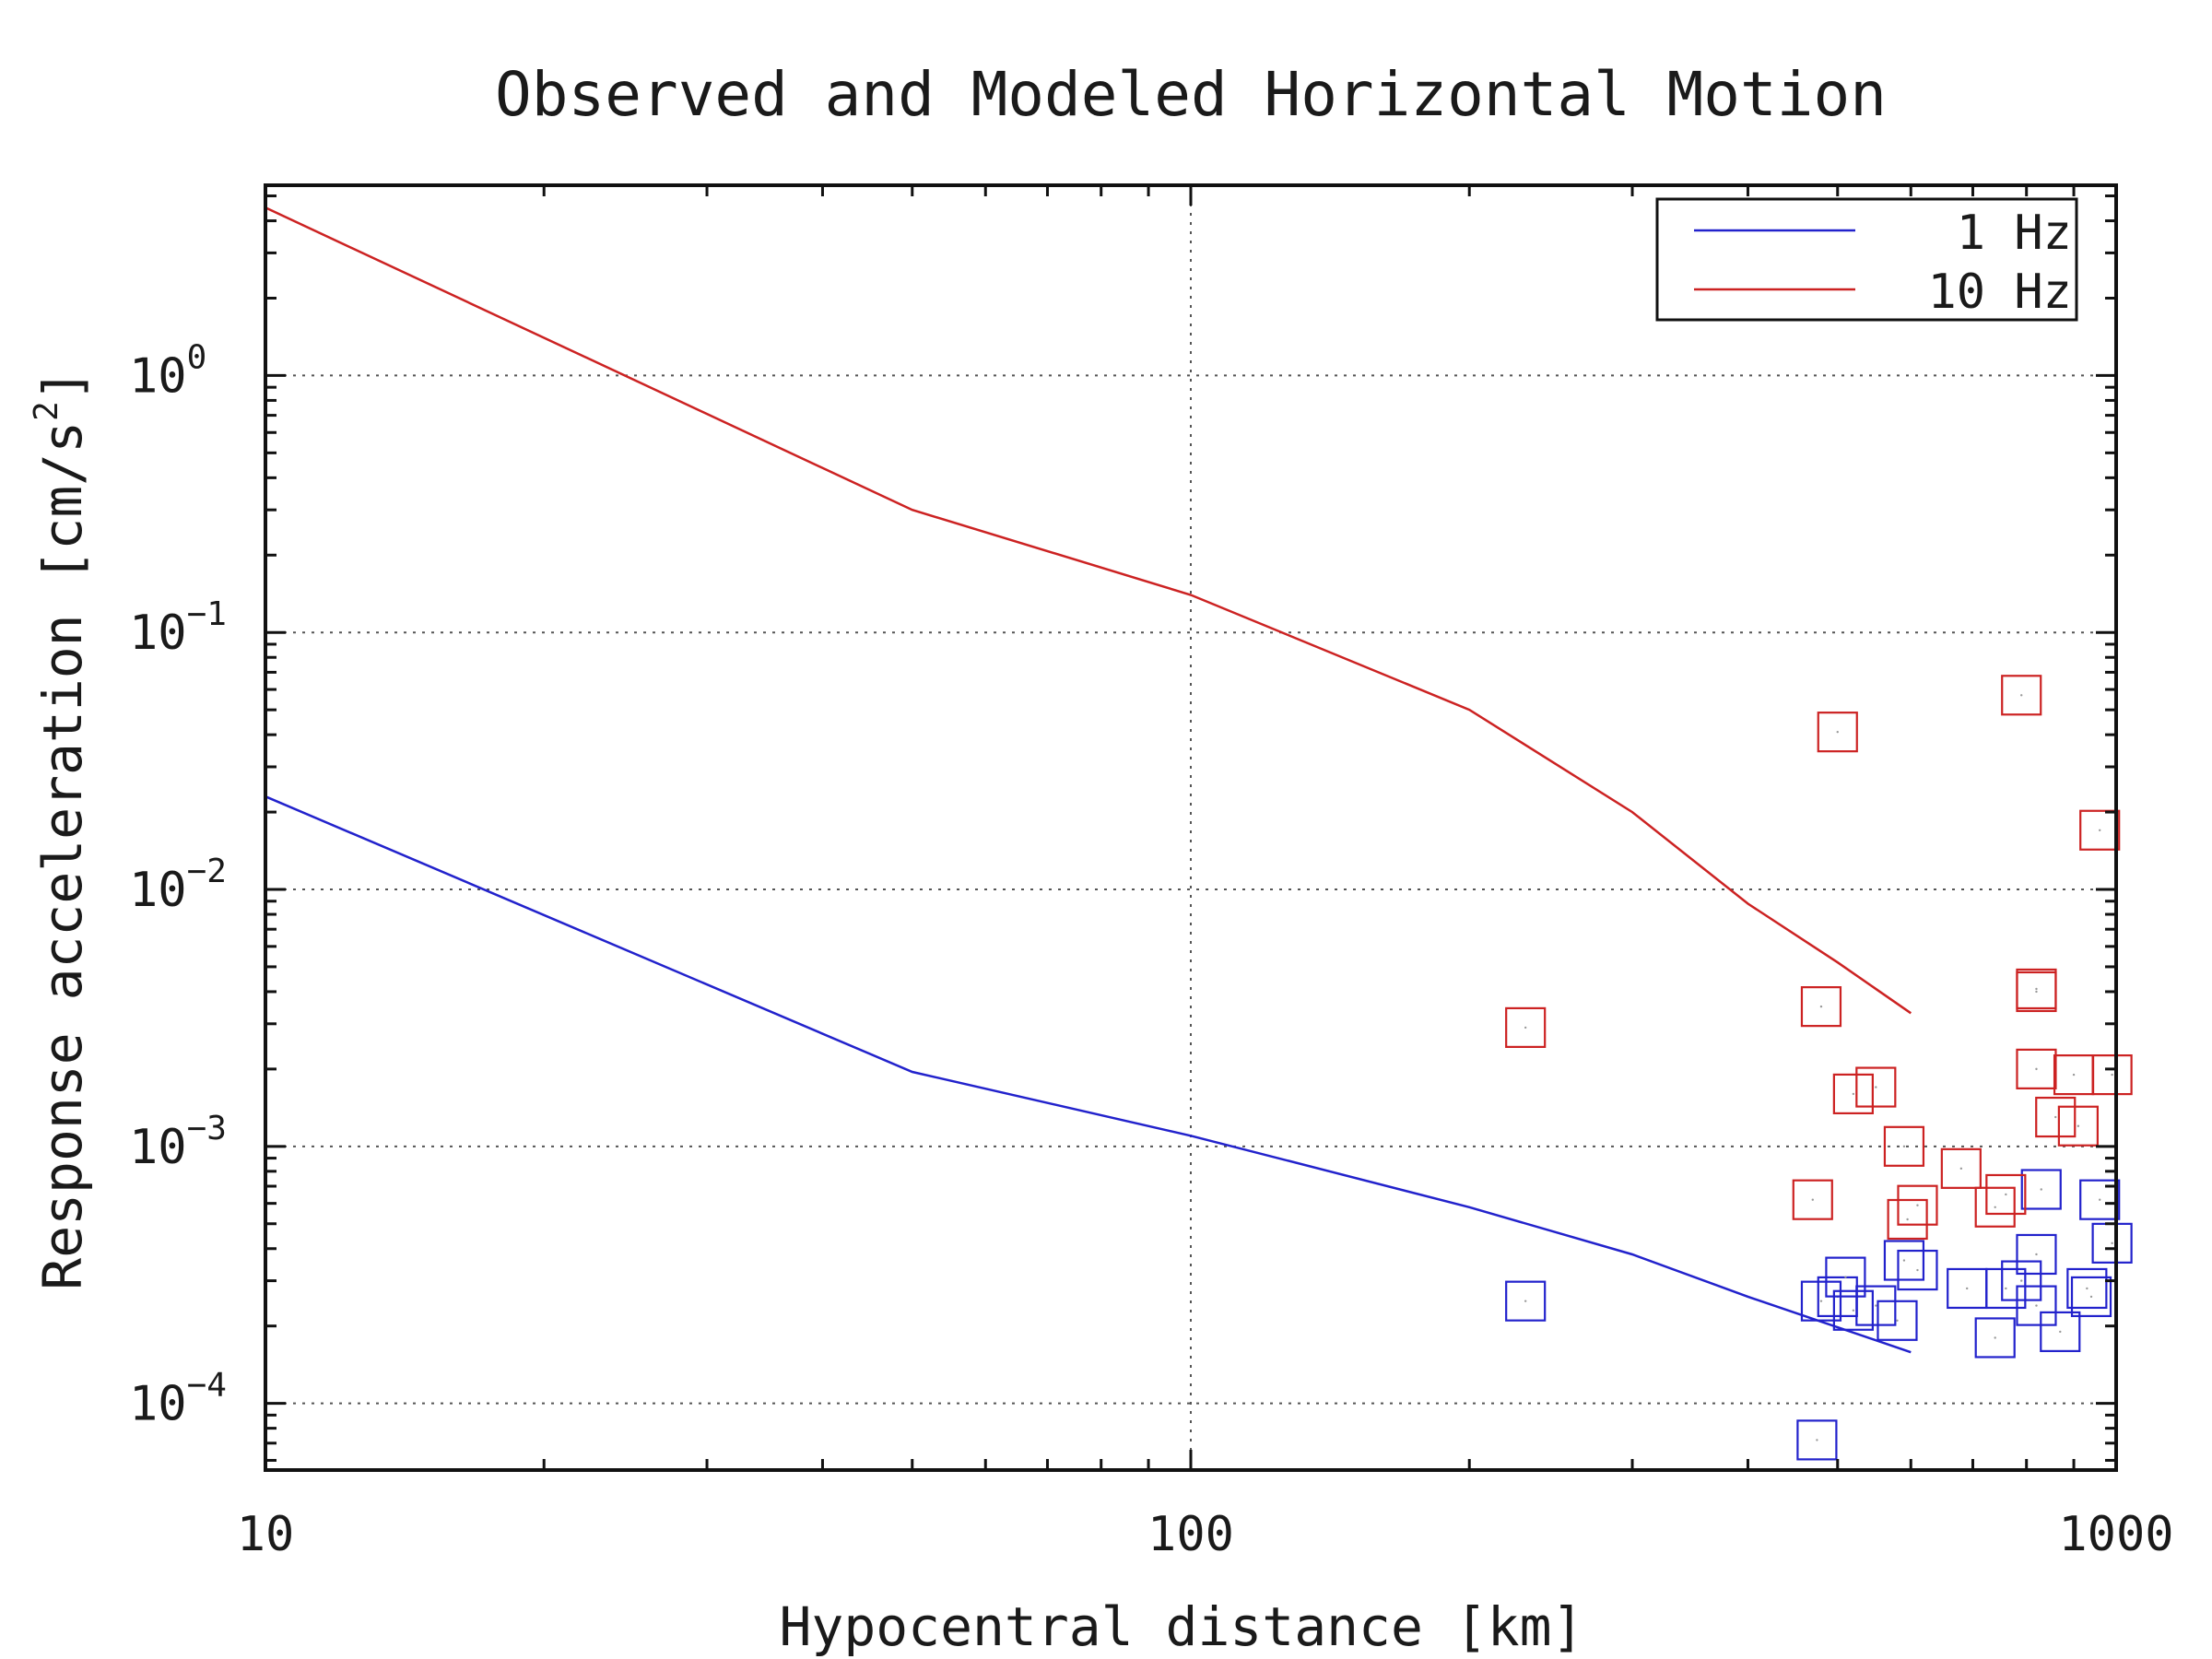 This screenshot has width=2212, height=1659. I want to click on legend-label-1hz: 1 Hz, so click(2014, 233).